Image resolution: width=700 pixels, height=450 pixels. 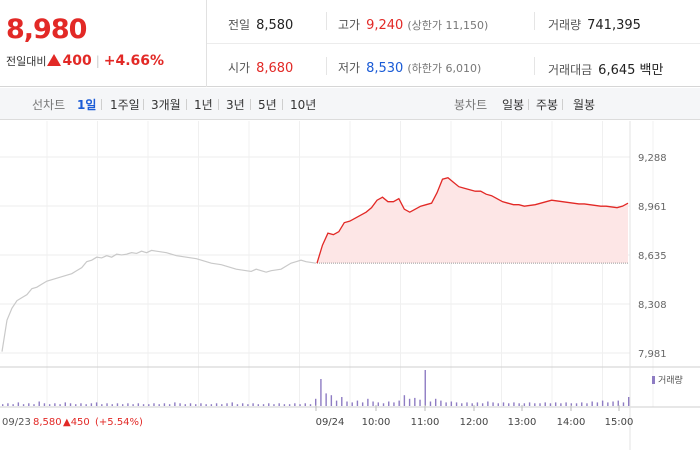 What do you see at coordinates (239, 68) in the screenshot?
I see `open-label: 시가` at bounding box center [239, 68].